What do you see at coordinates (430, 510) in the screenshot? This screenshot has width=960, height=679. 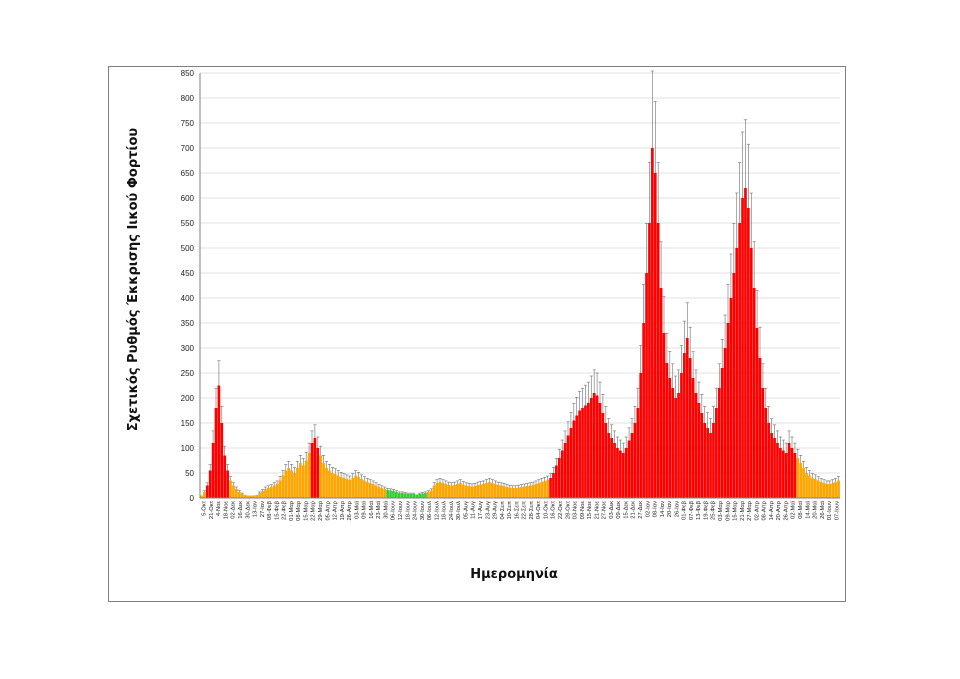 I see `x-tick-label: 06-Ιουλ` at bounding box center [430, 510].